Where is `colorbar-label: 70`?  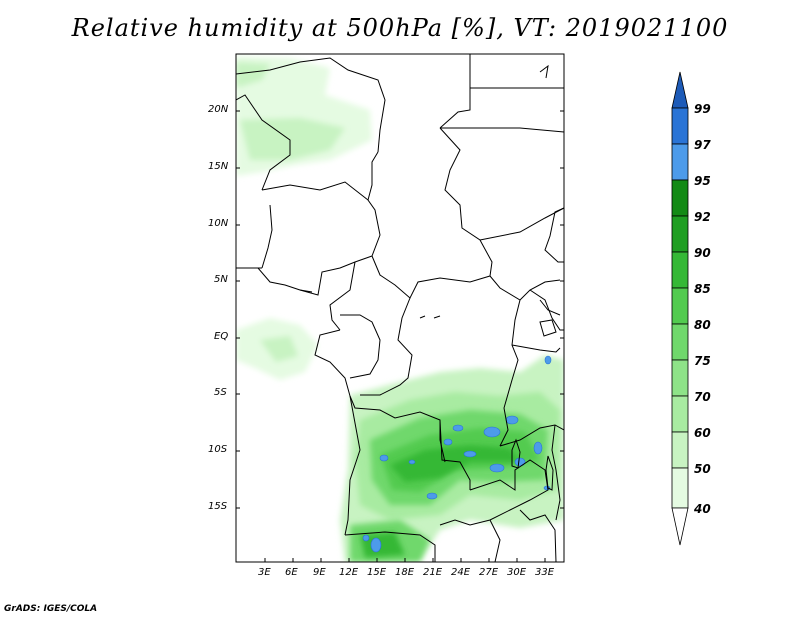
colorbar-label: 70 is located at coordinates (702, 397).